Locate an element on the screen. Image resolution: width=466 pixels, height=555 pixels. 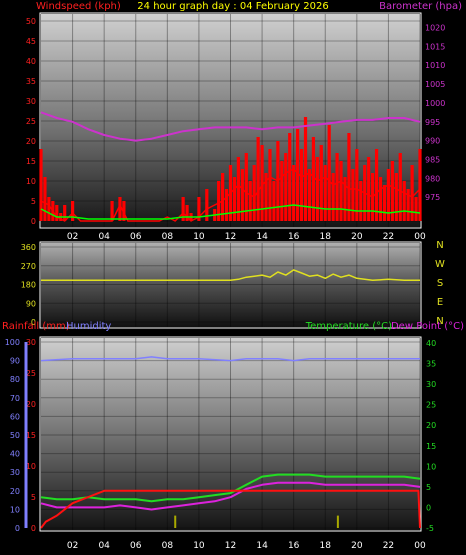
rain-tick-label: 0 is located at coordinates (33, 528).